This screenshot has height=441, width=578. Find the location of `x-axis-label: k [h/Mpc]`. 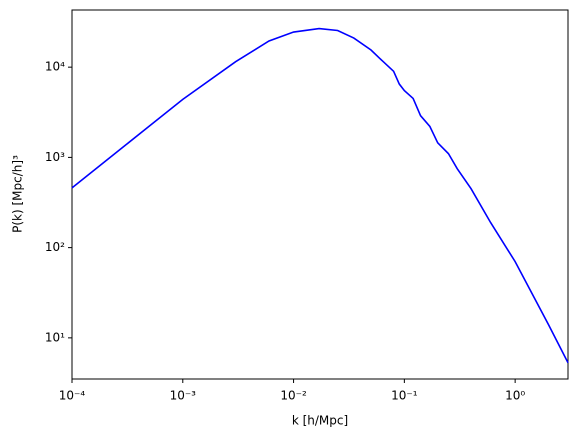

x-axis-label: k [h/Mpc] is located at coordinates (320, 421).